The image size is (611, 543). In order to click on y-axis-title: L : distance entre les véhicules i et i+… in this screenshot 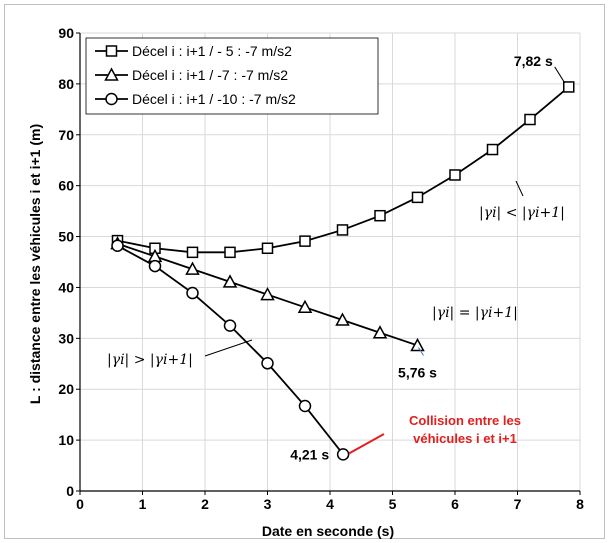, I will do `click(35, 264)`.